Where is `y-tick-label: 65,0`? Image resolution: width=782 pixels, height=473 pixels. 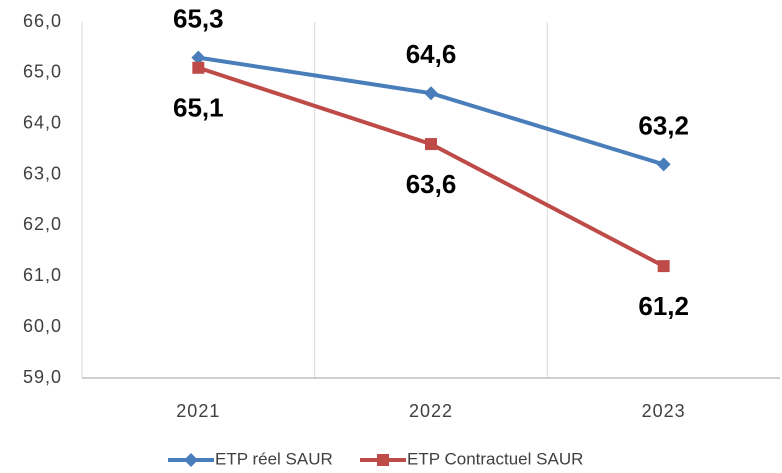 y-tick-label: 65,0 is located at coordinates (42, 72).